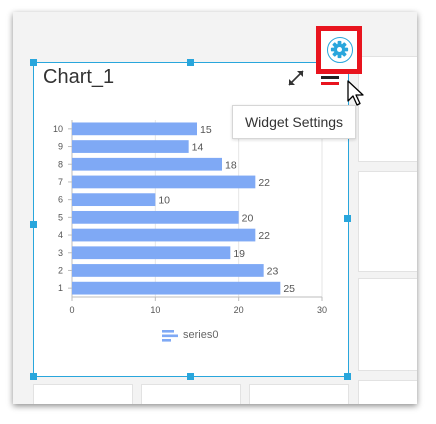 The width and height of the screenshot is (436, 424). I want to click on y-tick-label: 2, so click(60, 270).